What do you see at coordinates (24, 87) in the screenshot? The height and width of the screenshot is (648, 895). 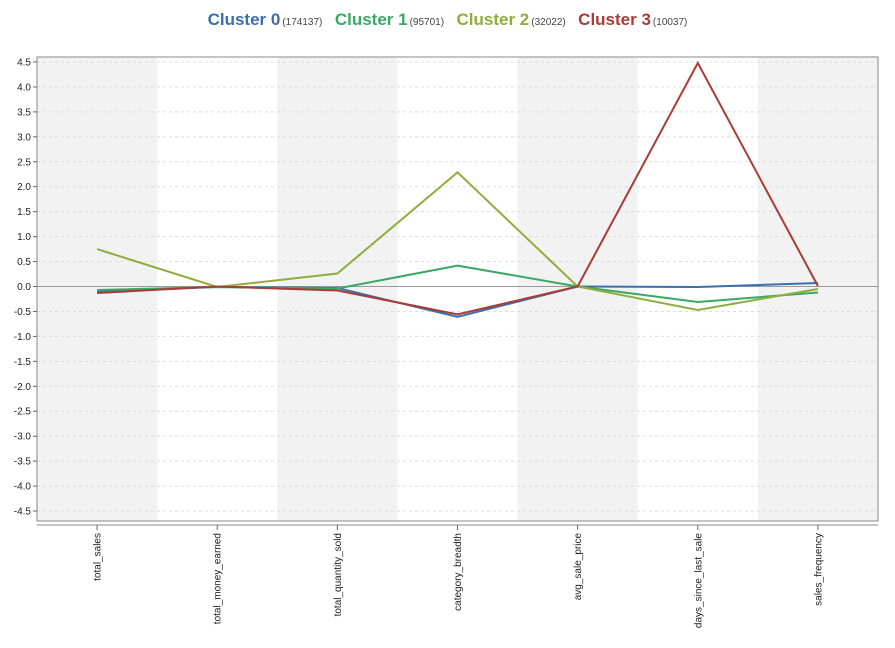 I see `y-tick-label: 4.0` at bounding box center [24, 87].